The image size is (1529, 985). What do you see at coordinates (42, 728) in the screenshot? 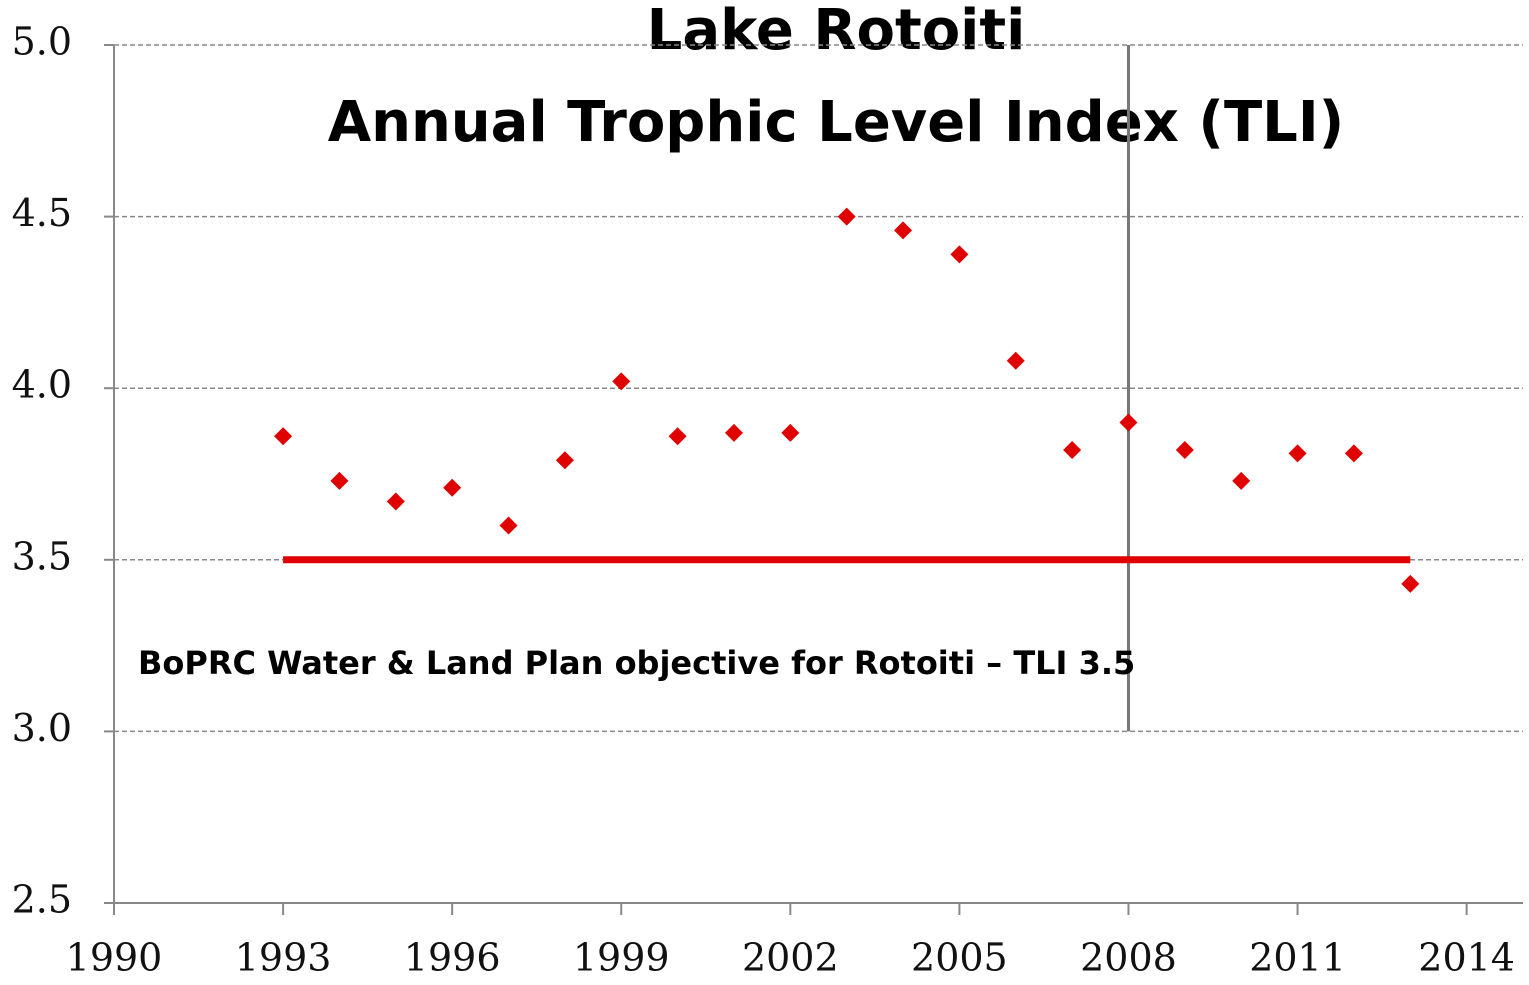
I see `y-tick-label: 3.0` at bounding box center [42, 728].